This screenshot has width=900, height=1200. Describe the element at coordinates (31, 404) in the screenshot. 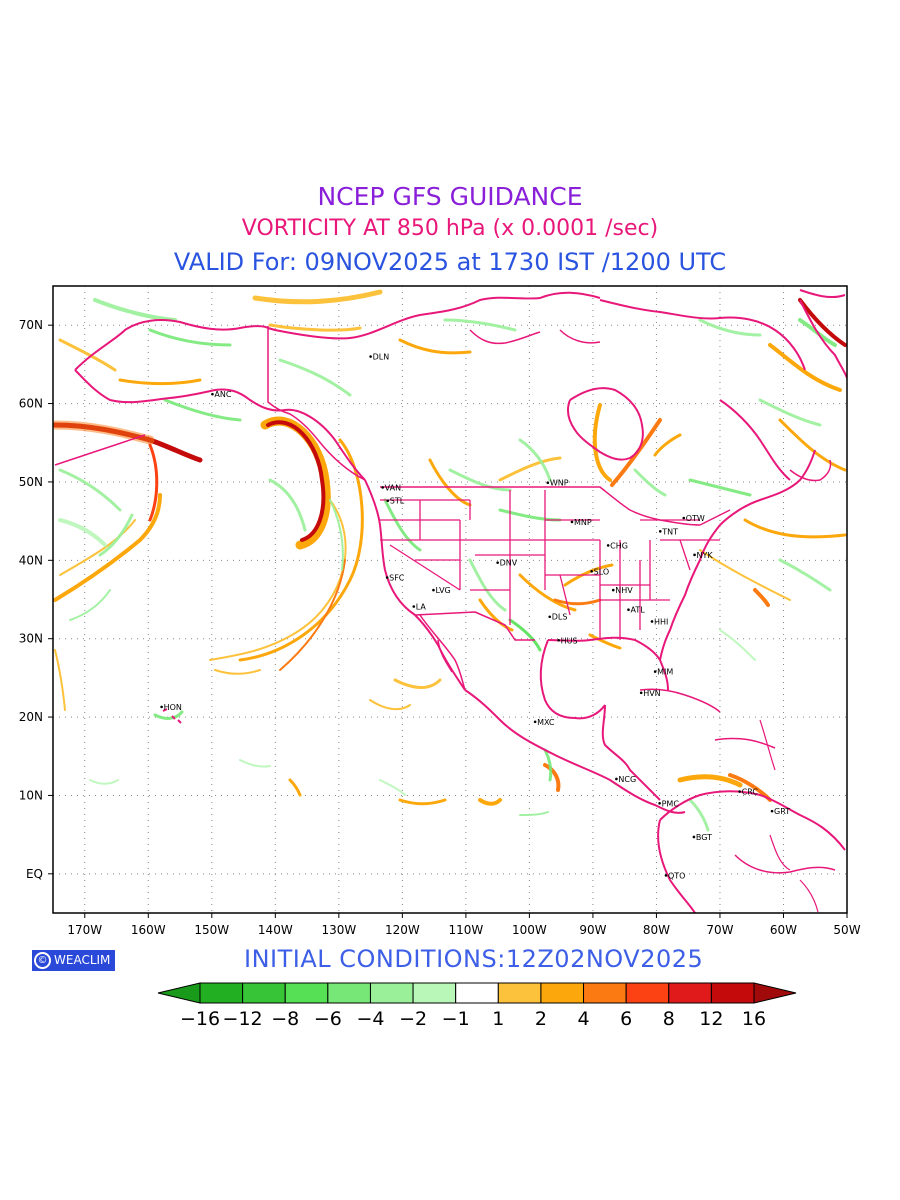

I see `lat-tick-label: 60N` at that location.